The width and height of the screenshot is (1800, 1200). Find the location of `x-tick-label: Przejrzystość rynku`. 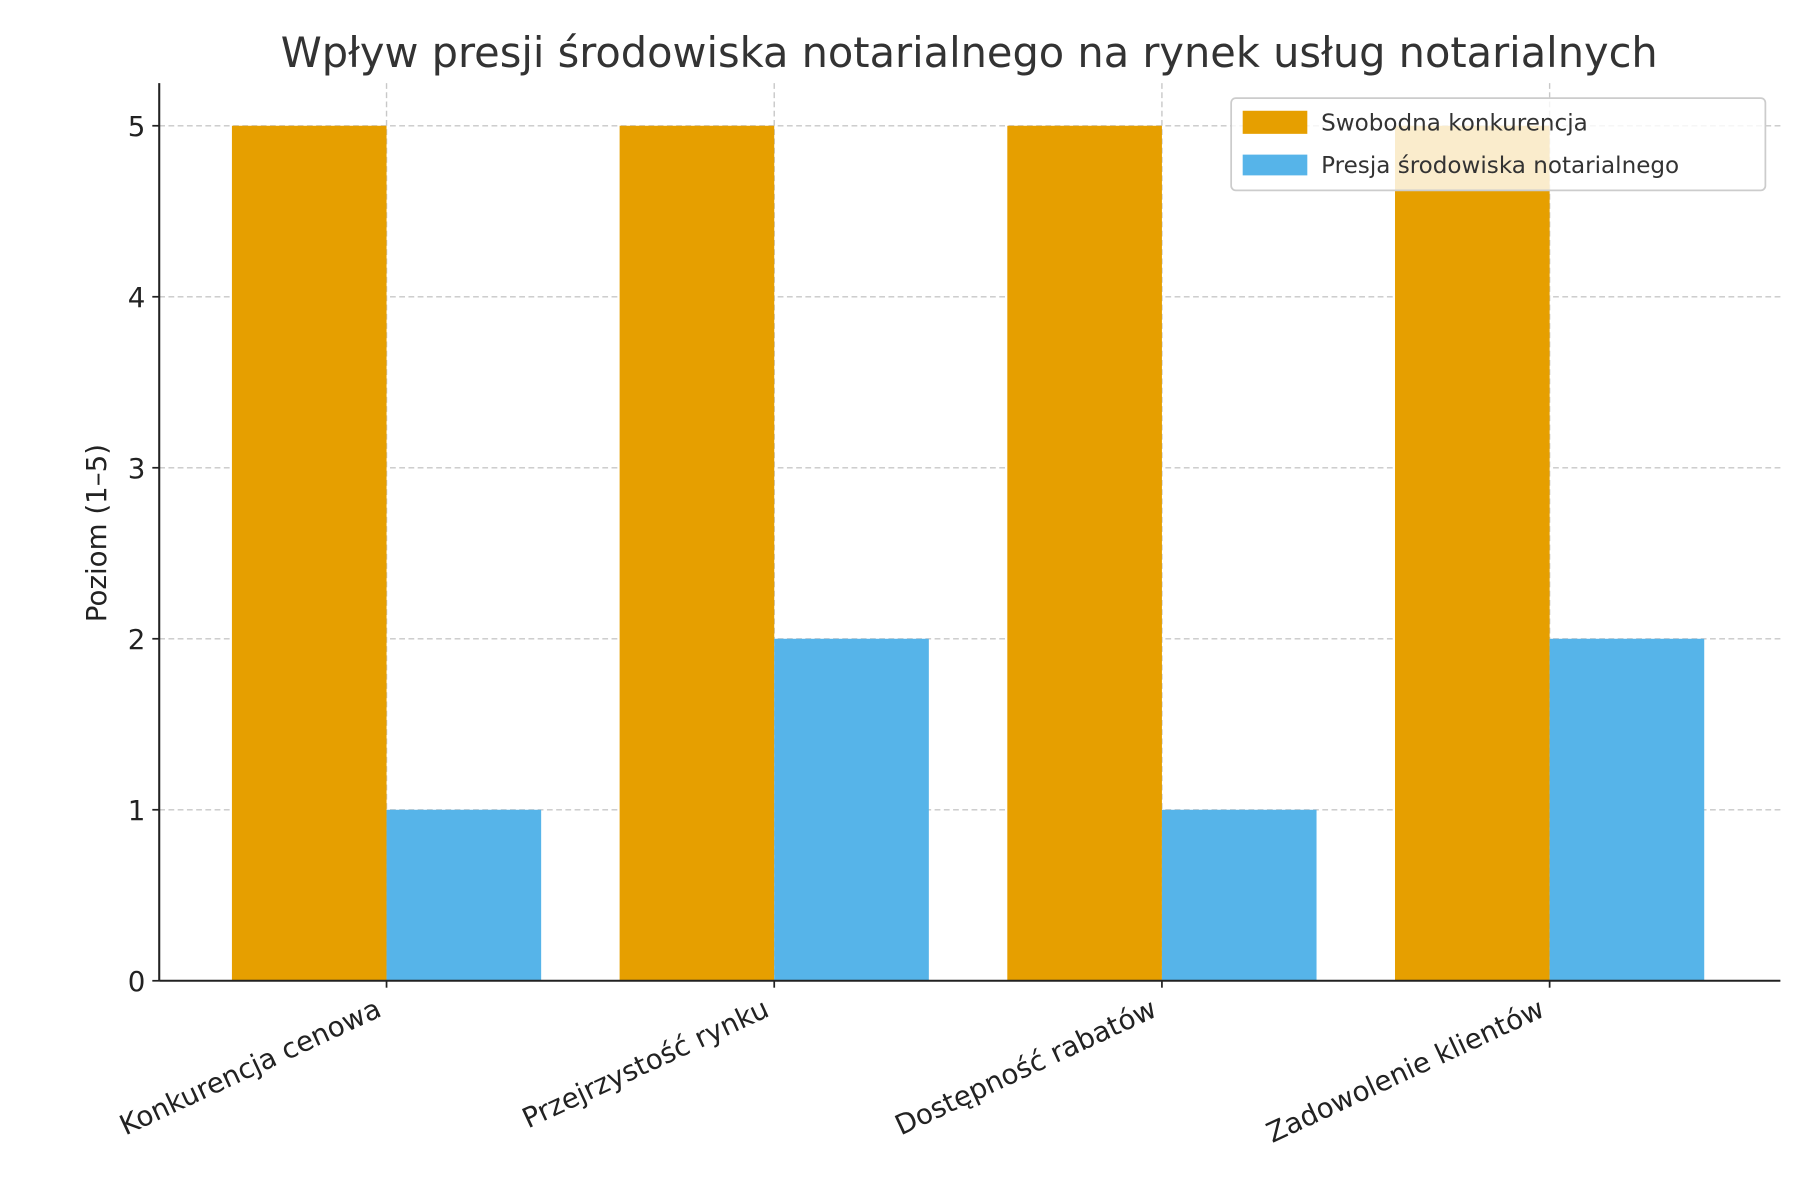

x-tick-label: Przejrzystość rynku is located at coordinates (645, 1063).